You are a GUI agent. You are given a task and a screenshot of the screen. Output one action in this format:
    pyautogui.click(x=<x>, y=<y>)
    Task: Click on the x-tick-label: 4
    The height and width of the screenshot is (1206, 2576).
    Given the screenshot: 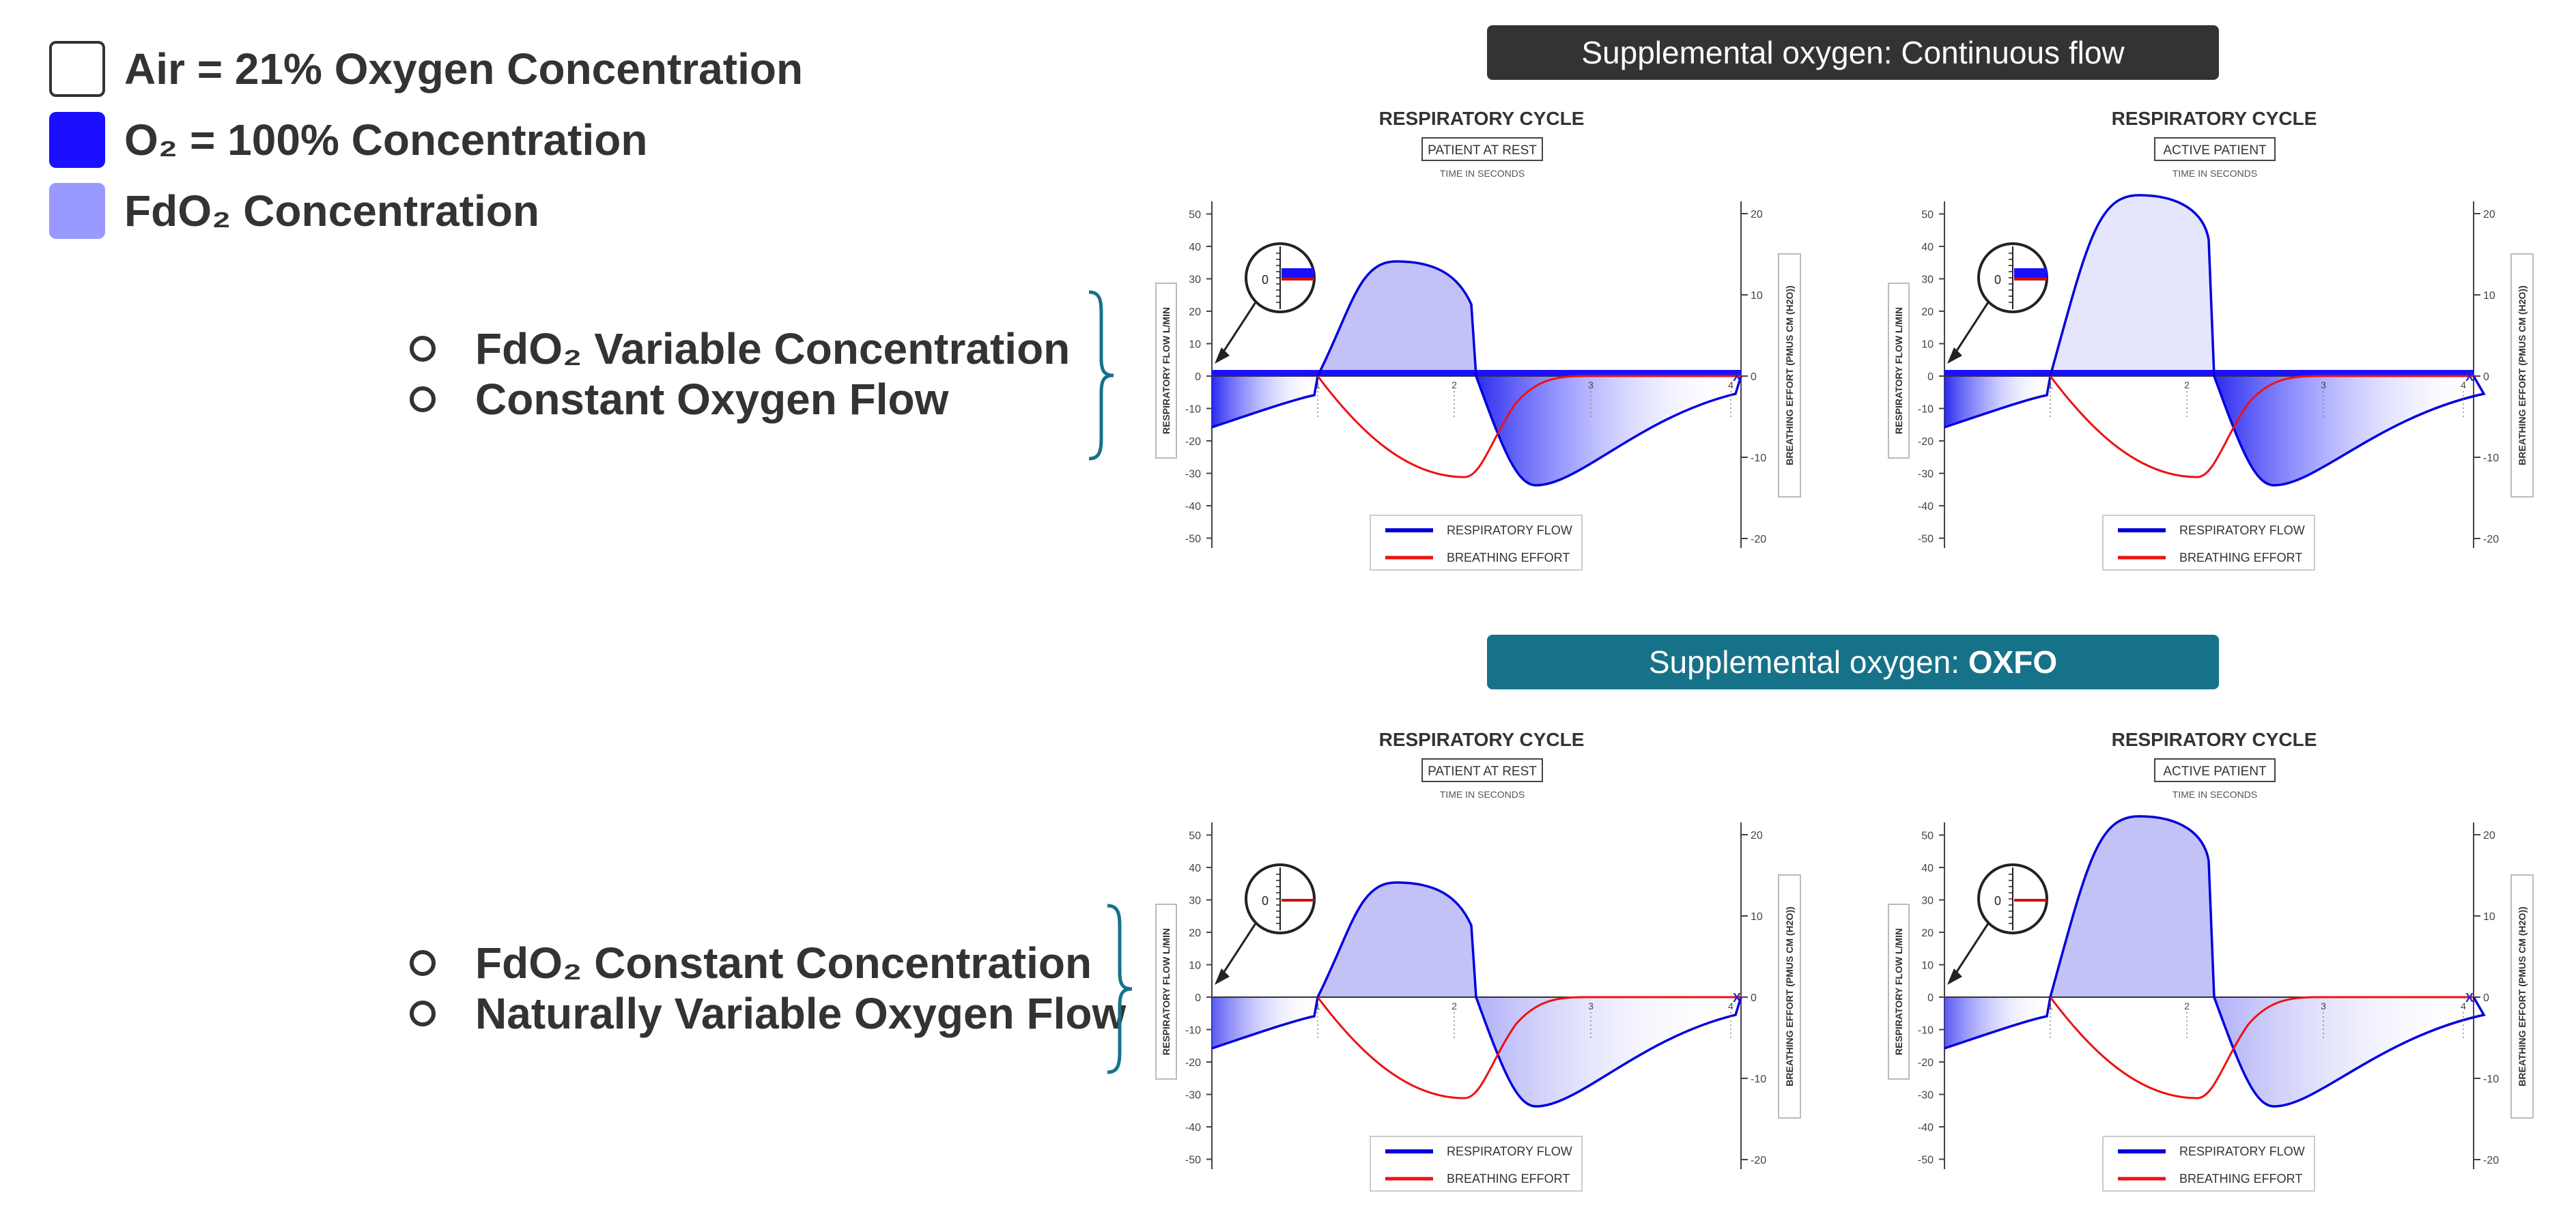 What is the action you would take?
    pyautogui.click(x=2463, y=384)
    